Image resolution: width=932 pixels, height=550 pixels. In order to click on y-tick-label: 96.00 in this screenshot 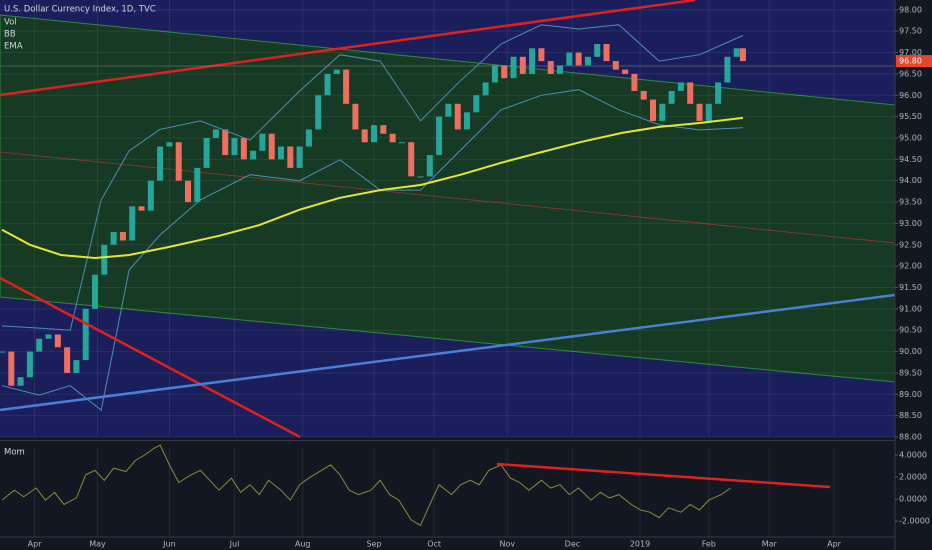, I will do `click(910, 95)`.